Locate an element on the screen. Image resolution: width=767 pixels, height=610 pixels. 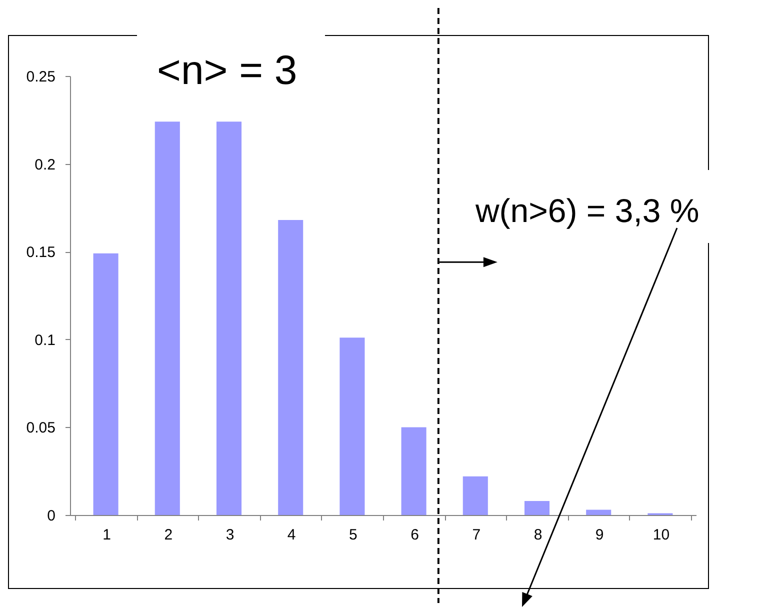
x-tick-label: 10 is located at coordinates (661, 535).